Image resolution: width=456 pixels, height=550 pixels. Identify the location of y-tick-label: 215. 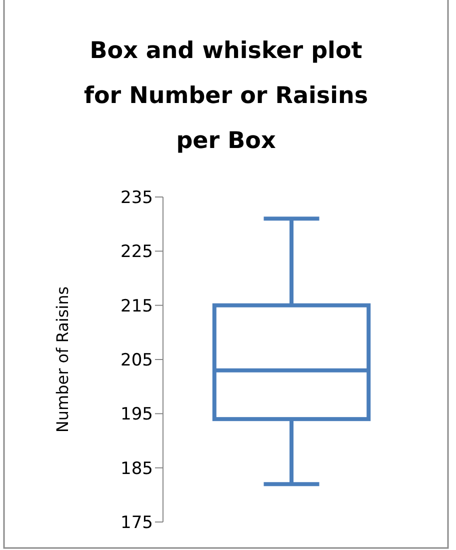
(136, 306).